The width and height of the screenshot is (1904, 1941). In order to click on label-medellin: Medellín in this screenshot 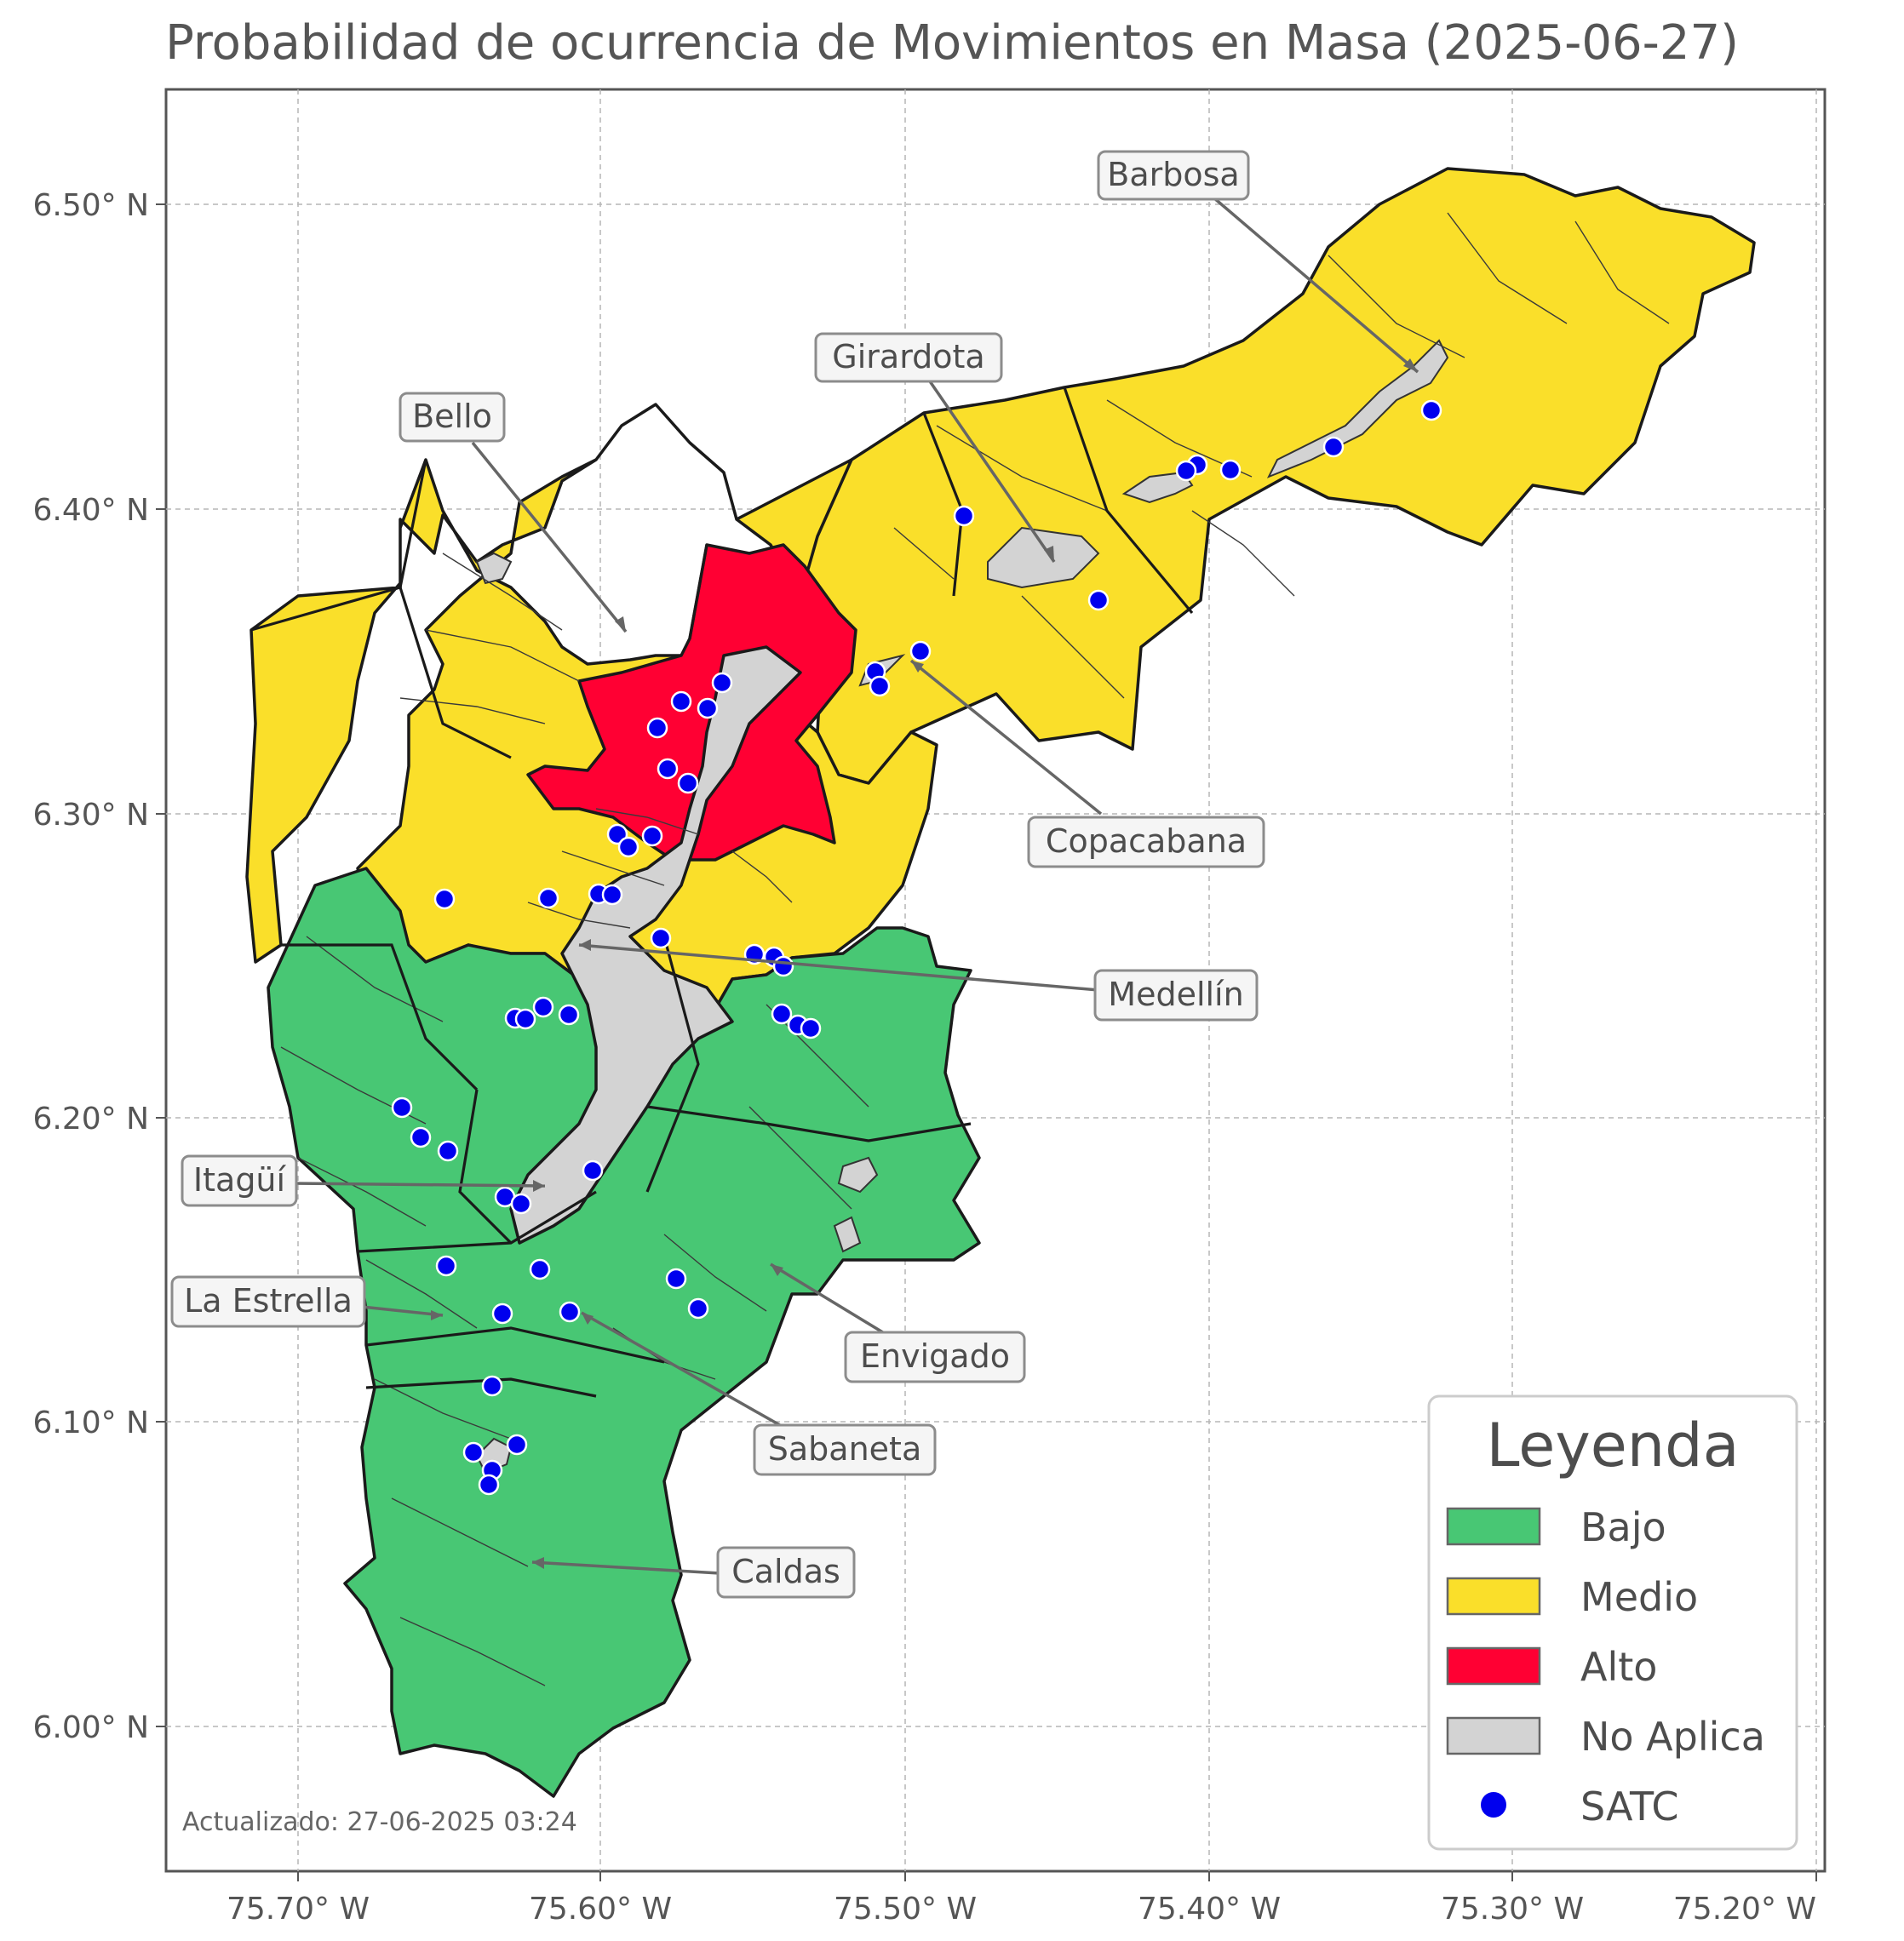, I will do `click(1176, 995)`.